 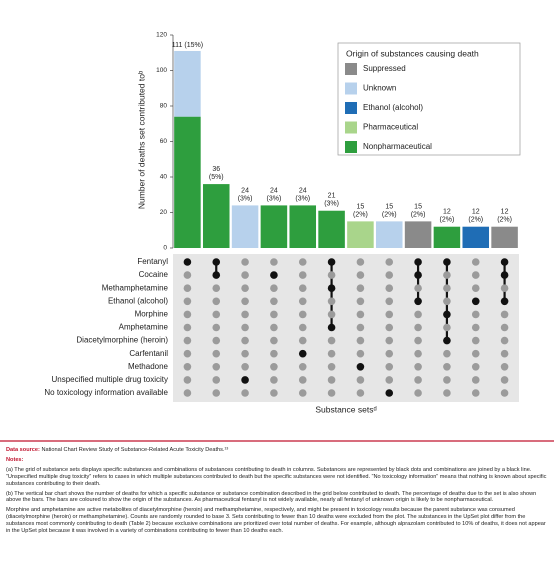 I want to click on y-axis-label: Number of deaths set contributed toᵇ, so click(x=141, y=140).